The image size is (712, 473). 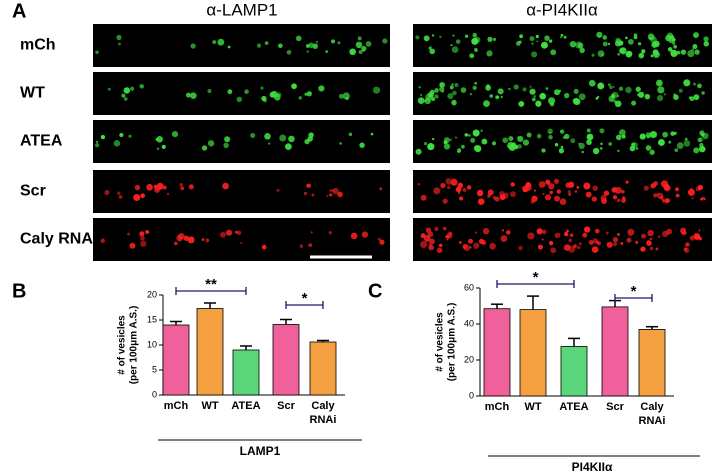 I want to click on x-axis-label: LAMP1, so click(x=260, y=451).